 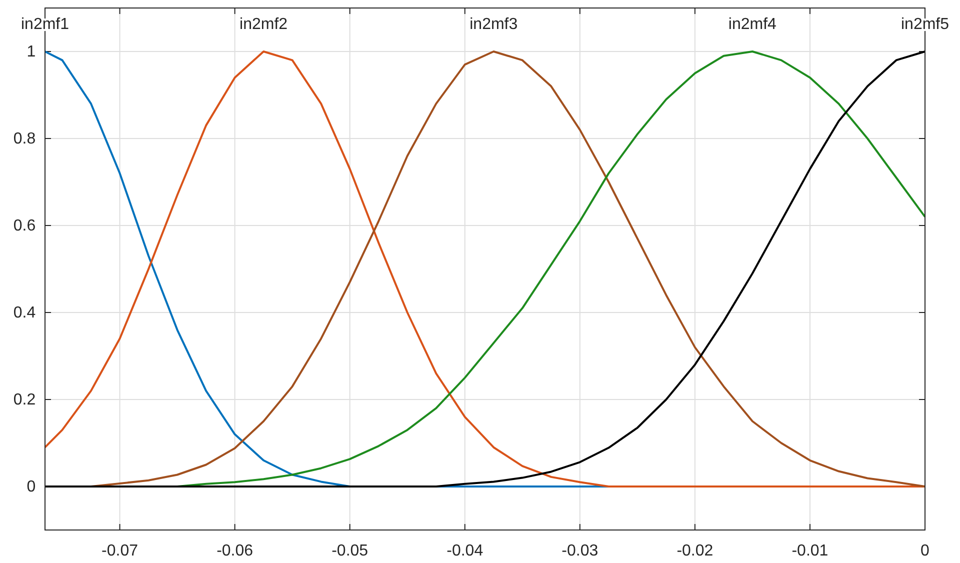 I want to click on x-tick-label: -0.06, so click(x=235, y=551).